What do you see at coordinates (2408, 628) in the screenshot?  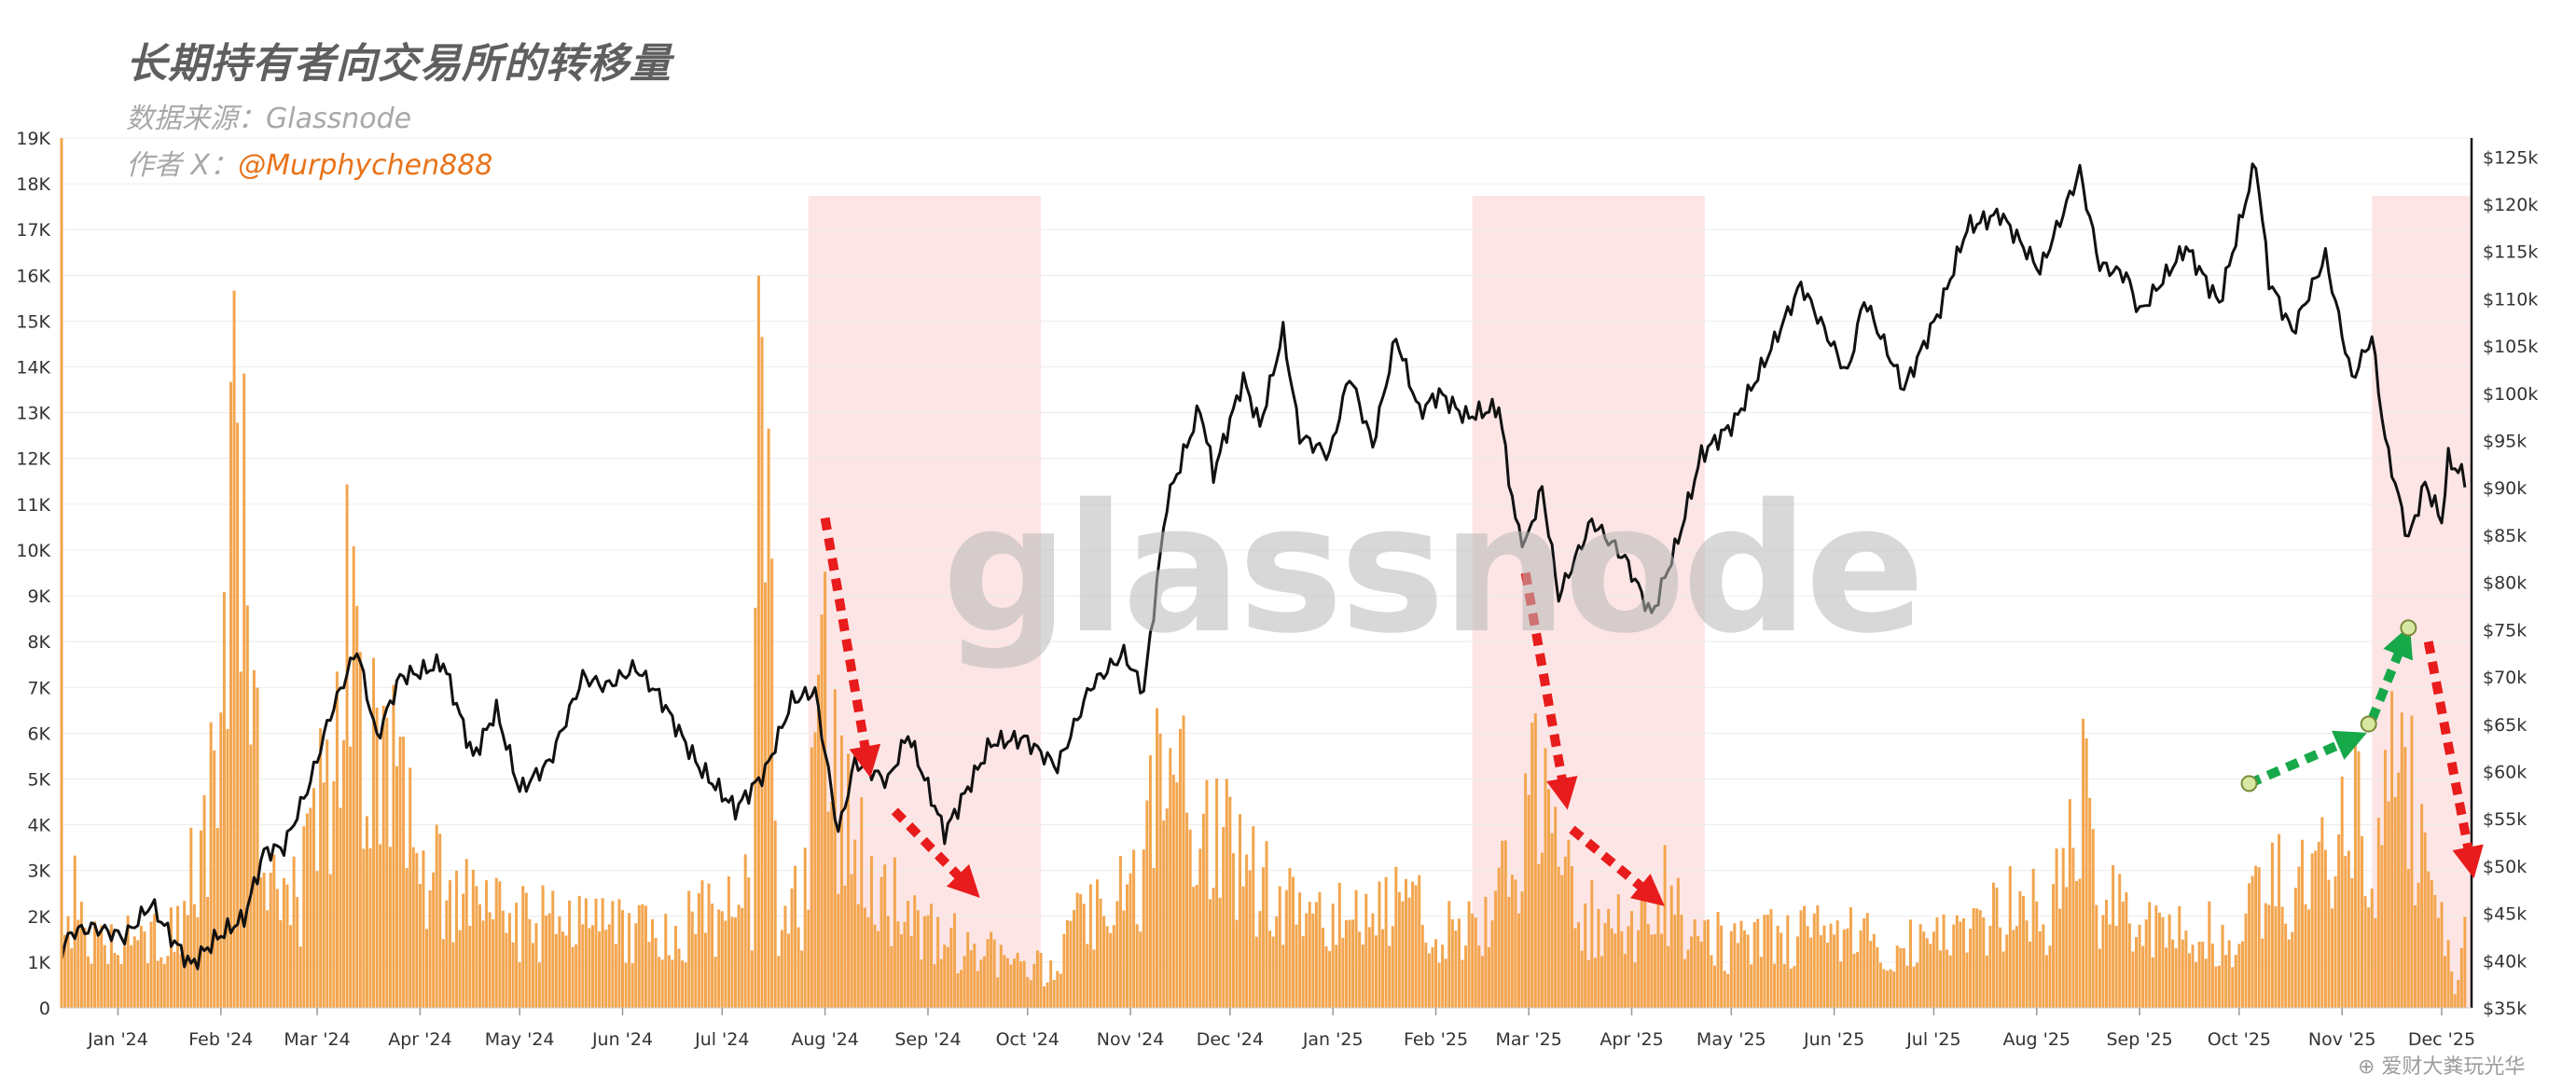 I see `marker-dot` at bounding box center [2408, 628].